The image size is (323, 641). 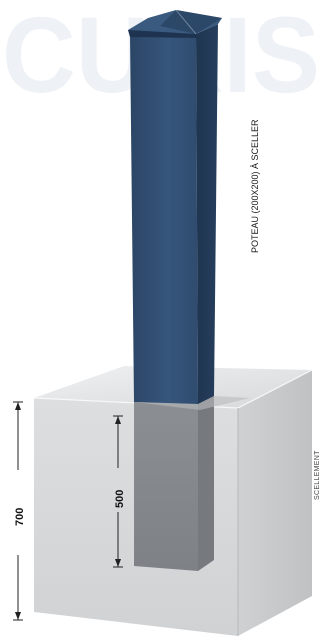 I want to click on embedded-post-part, so click(x=174, y=483).